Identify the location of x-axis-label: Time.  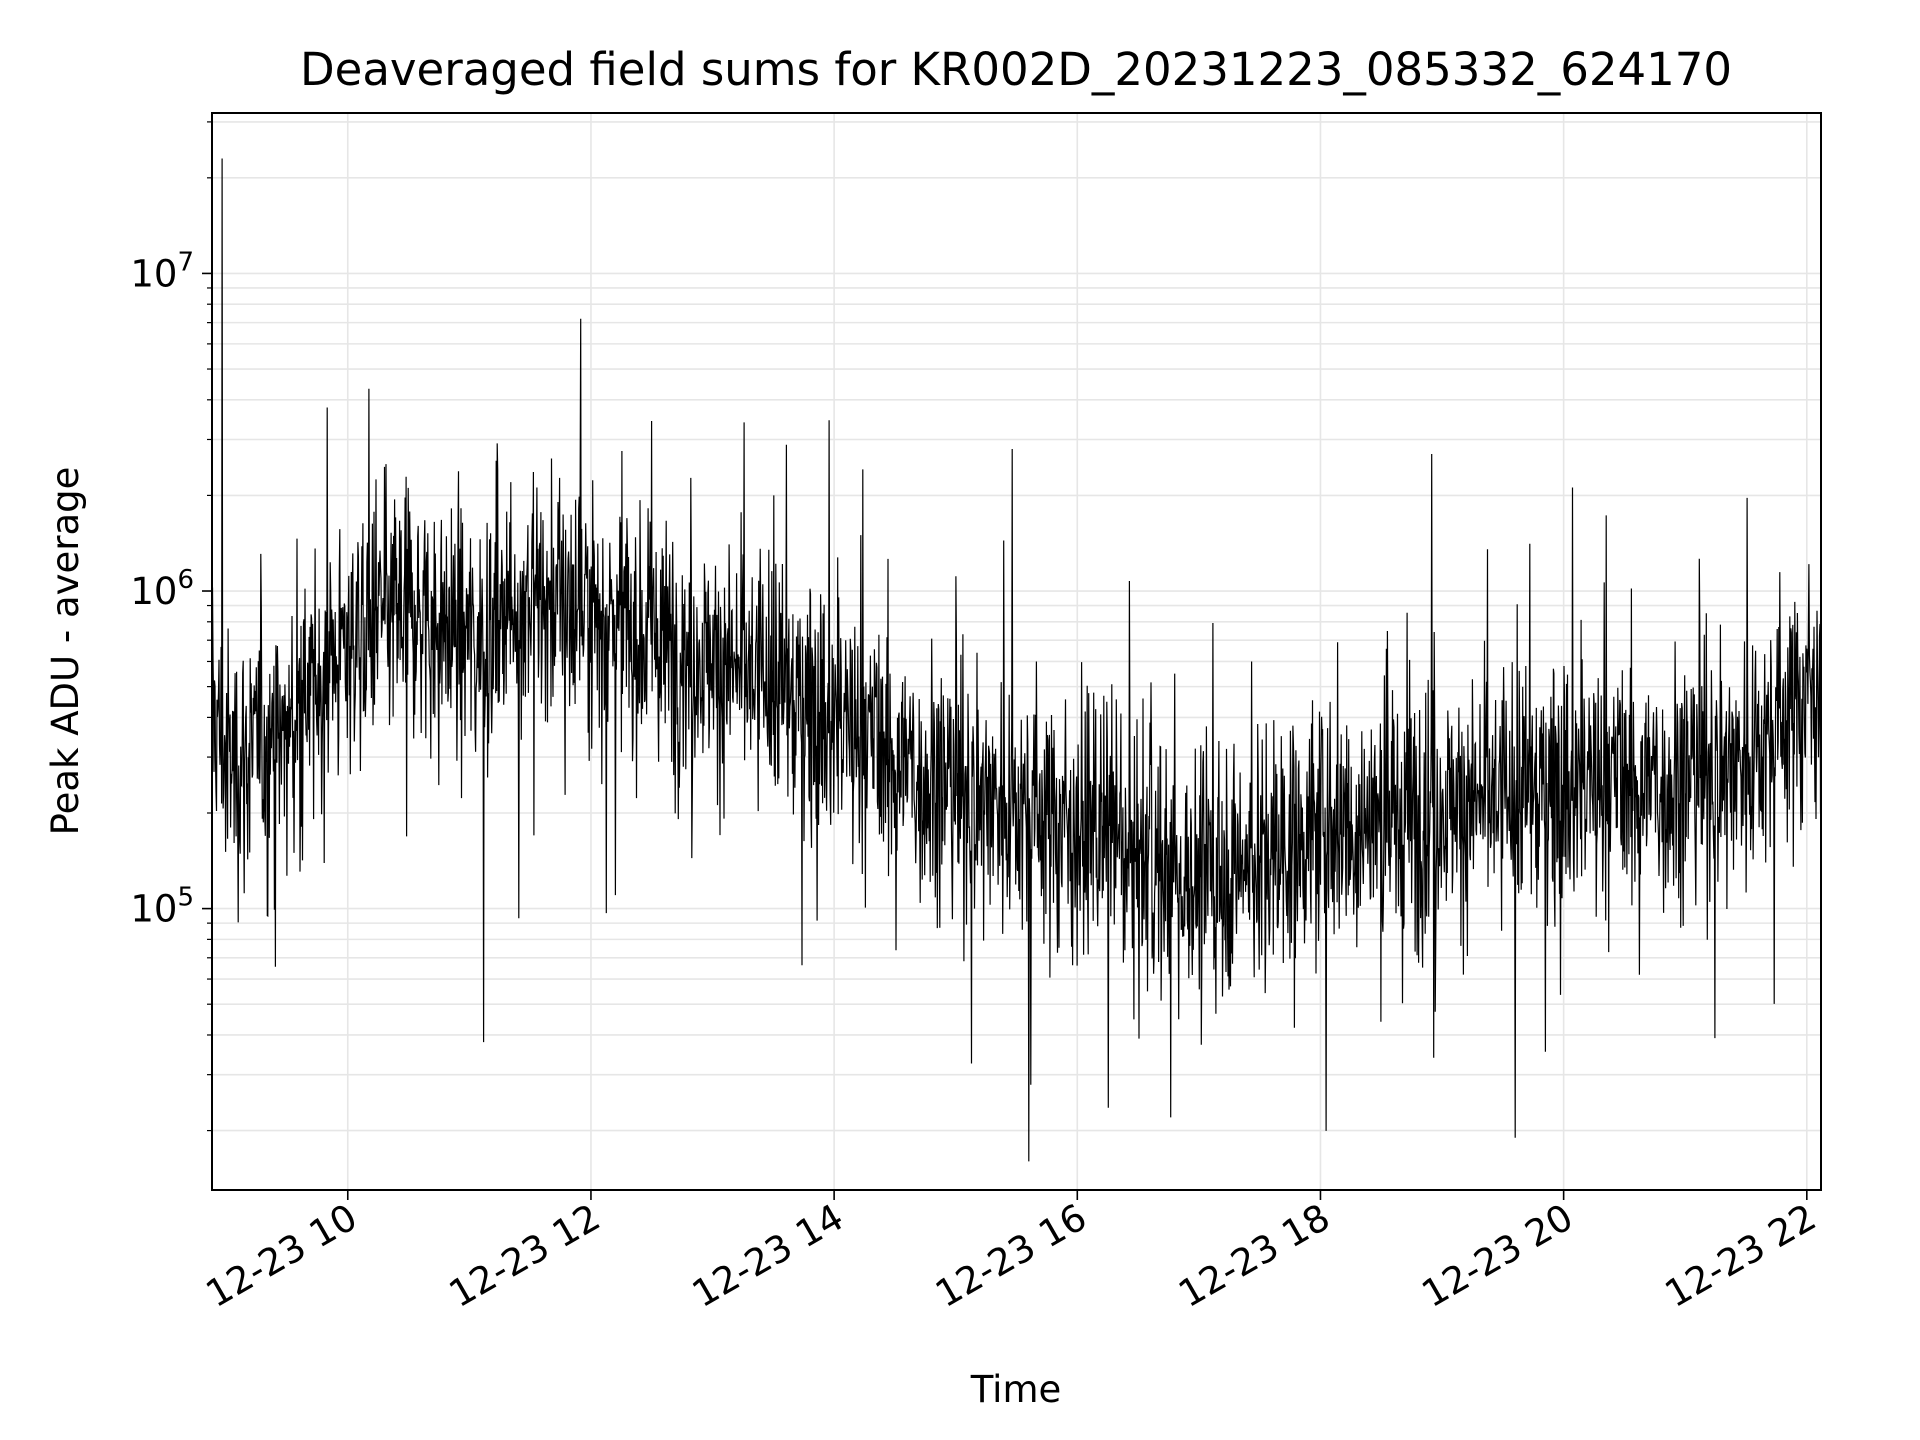
(1016, 1389).